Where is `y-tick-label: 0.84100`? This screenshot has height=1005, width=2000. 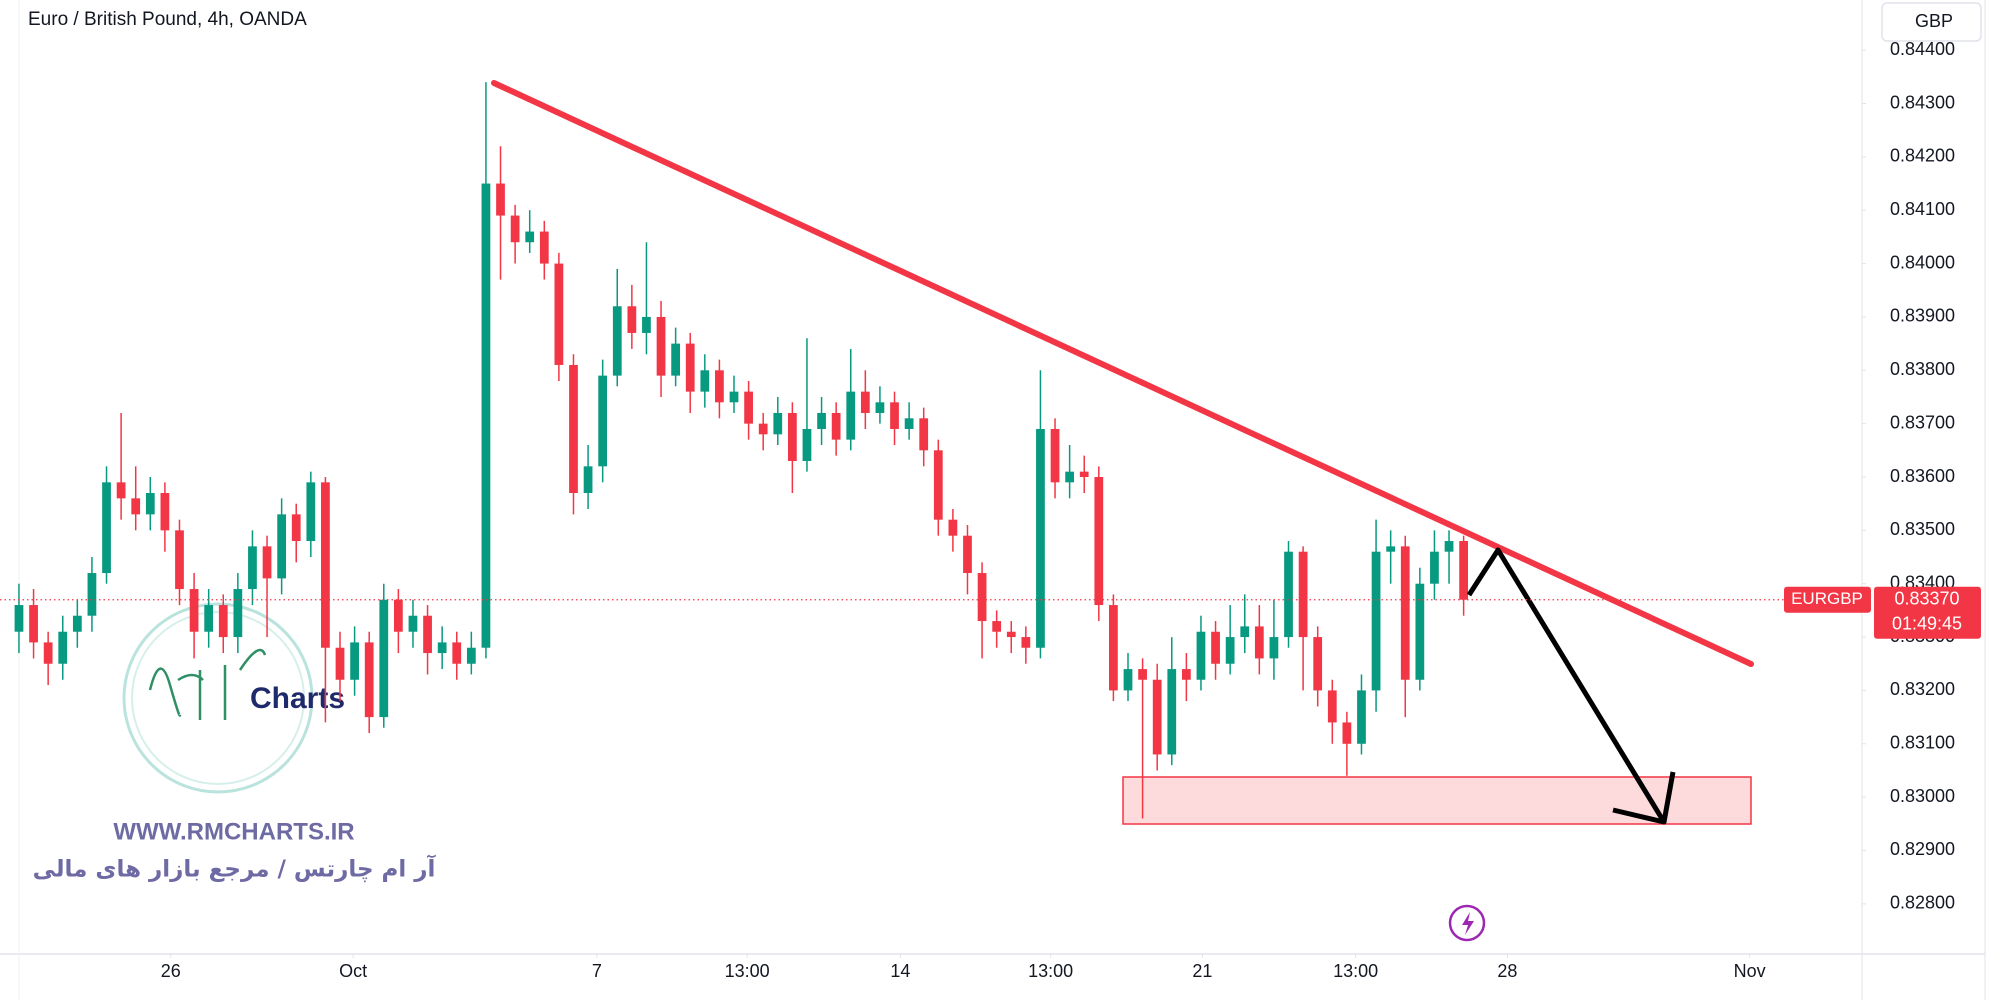
y-tick-label: 0.84100 is located at coordinates (1922, 209).